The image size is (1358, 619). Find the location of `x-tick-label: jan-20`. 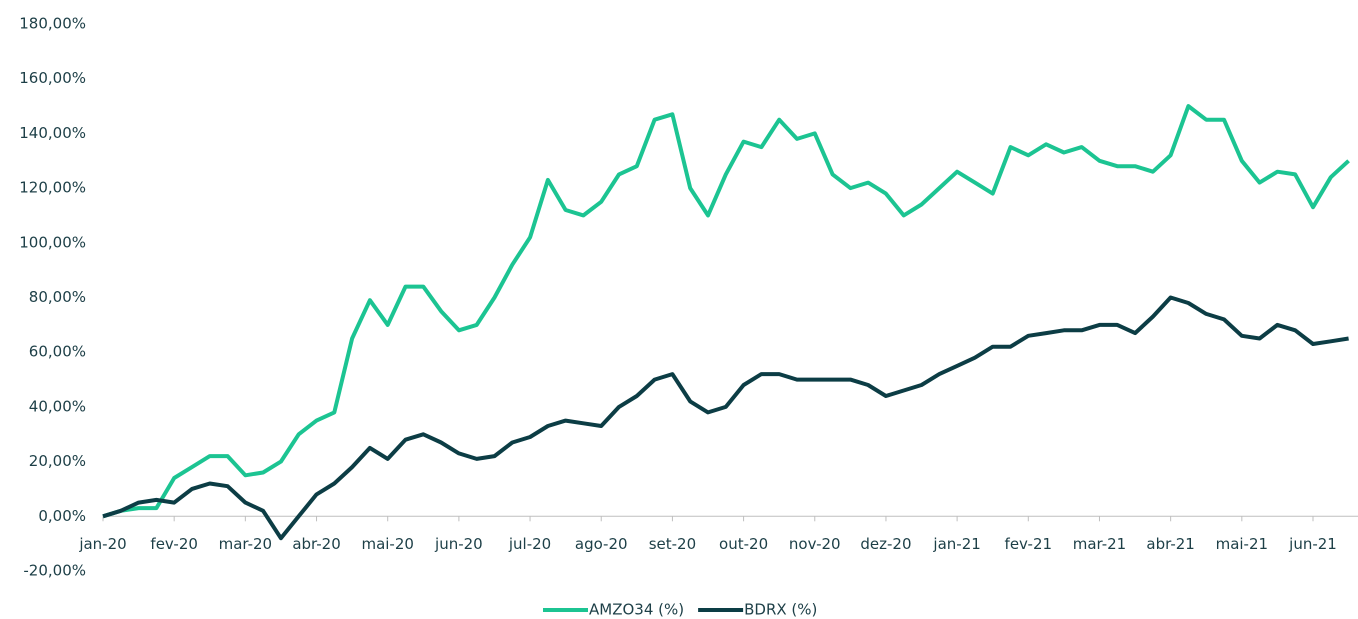

x-tick-label: jan-20 is located at coordinates (102, 544).